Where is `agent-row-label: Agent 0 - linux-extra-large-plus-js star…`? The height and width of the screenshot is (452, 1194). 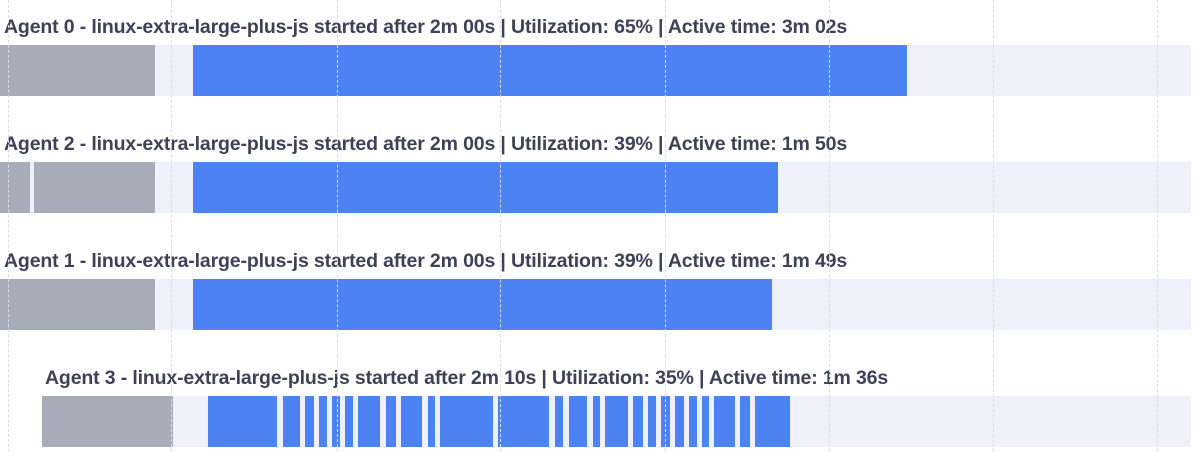 agent-row-label: Agent 0 - linux-extra-large-plus-js star… is located at coordinates (426, 27).